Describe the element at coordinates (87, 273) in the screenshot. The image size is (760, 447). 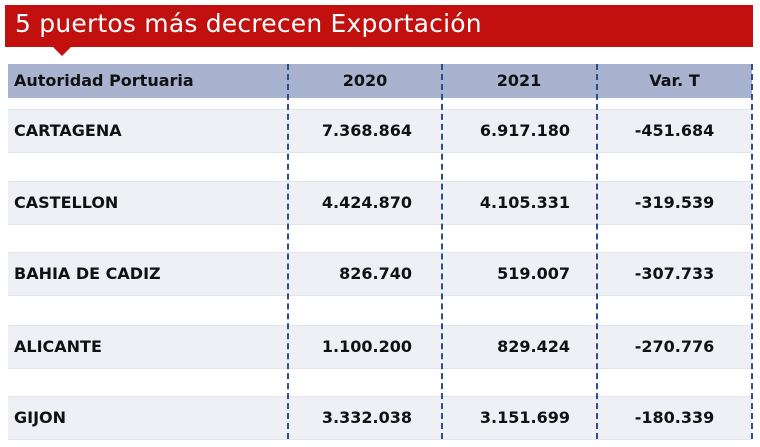
I see `port-name: BAHIA DE CADIZ` at that location.